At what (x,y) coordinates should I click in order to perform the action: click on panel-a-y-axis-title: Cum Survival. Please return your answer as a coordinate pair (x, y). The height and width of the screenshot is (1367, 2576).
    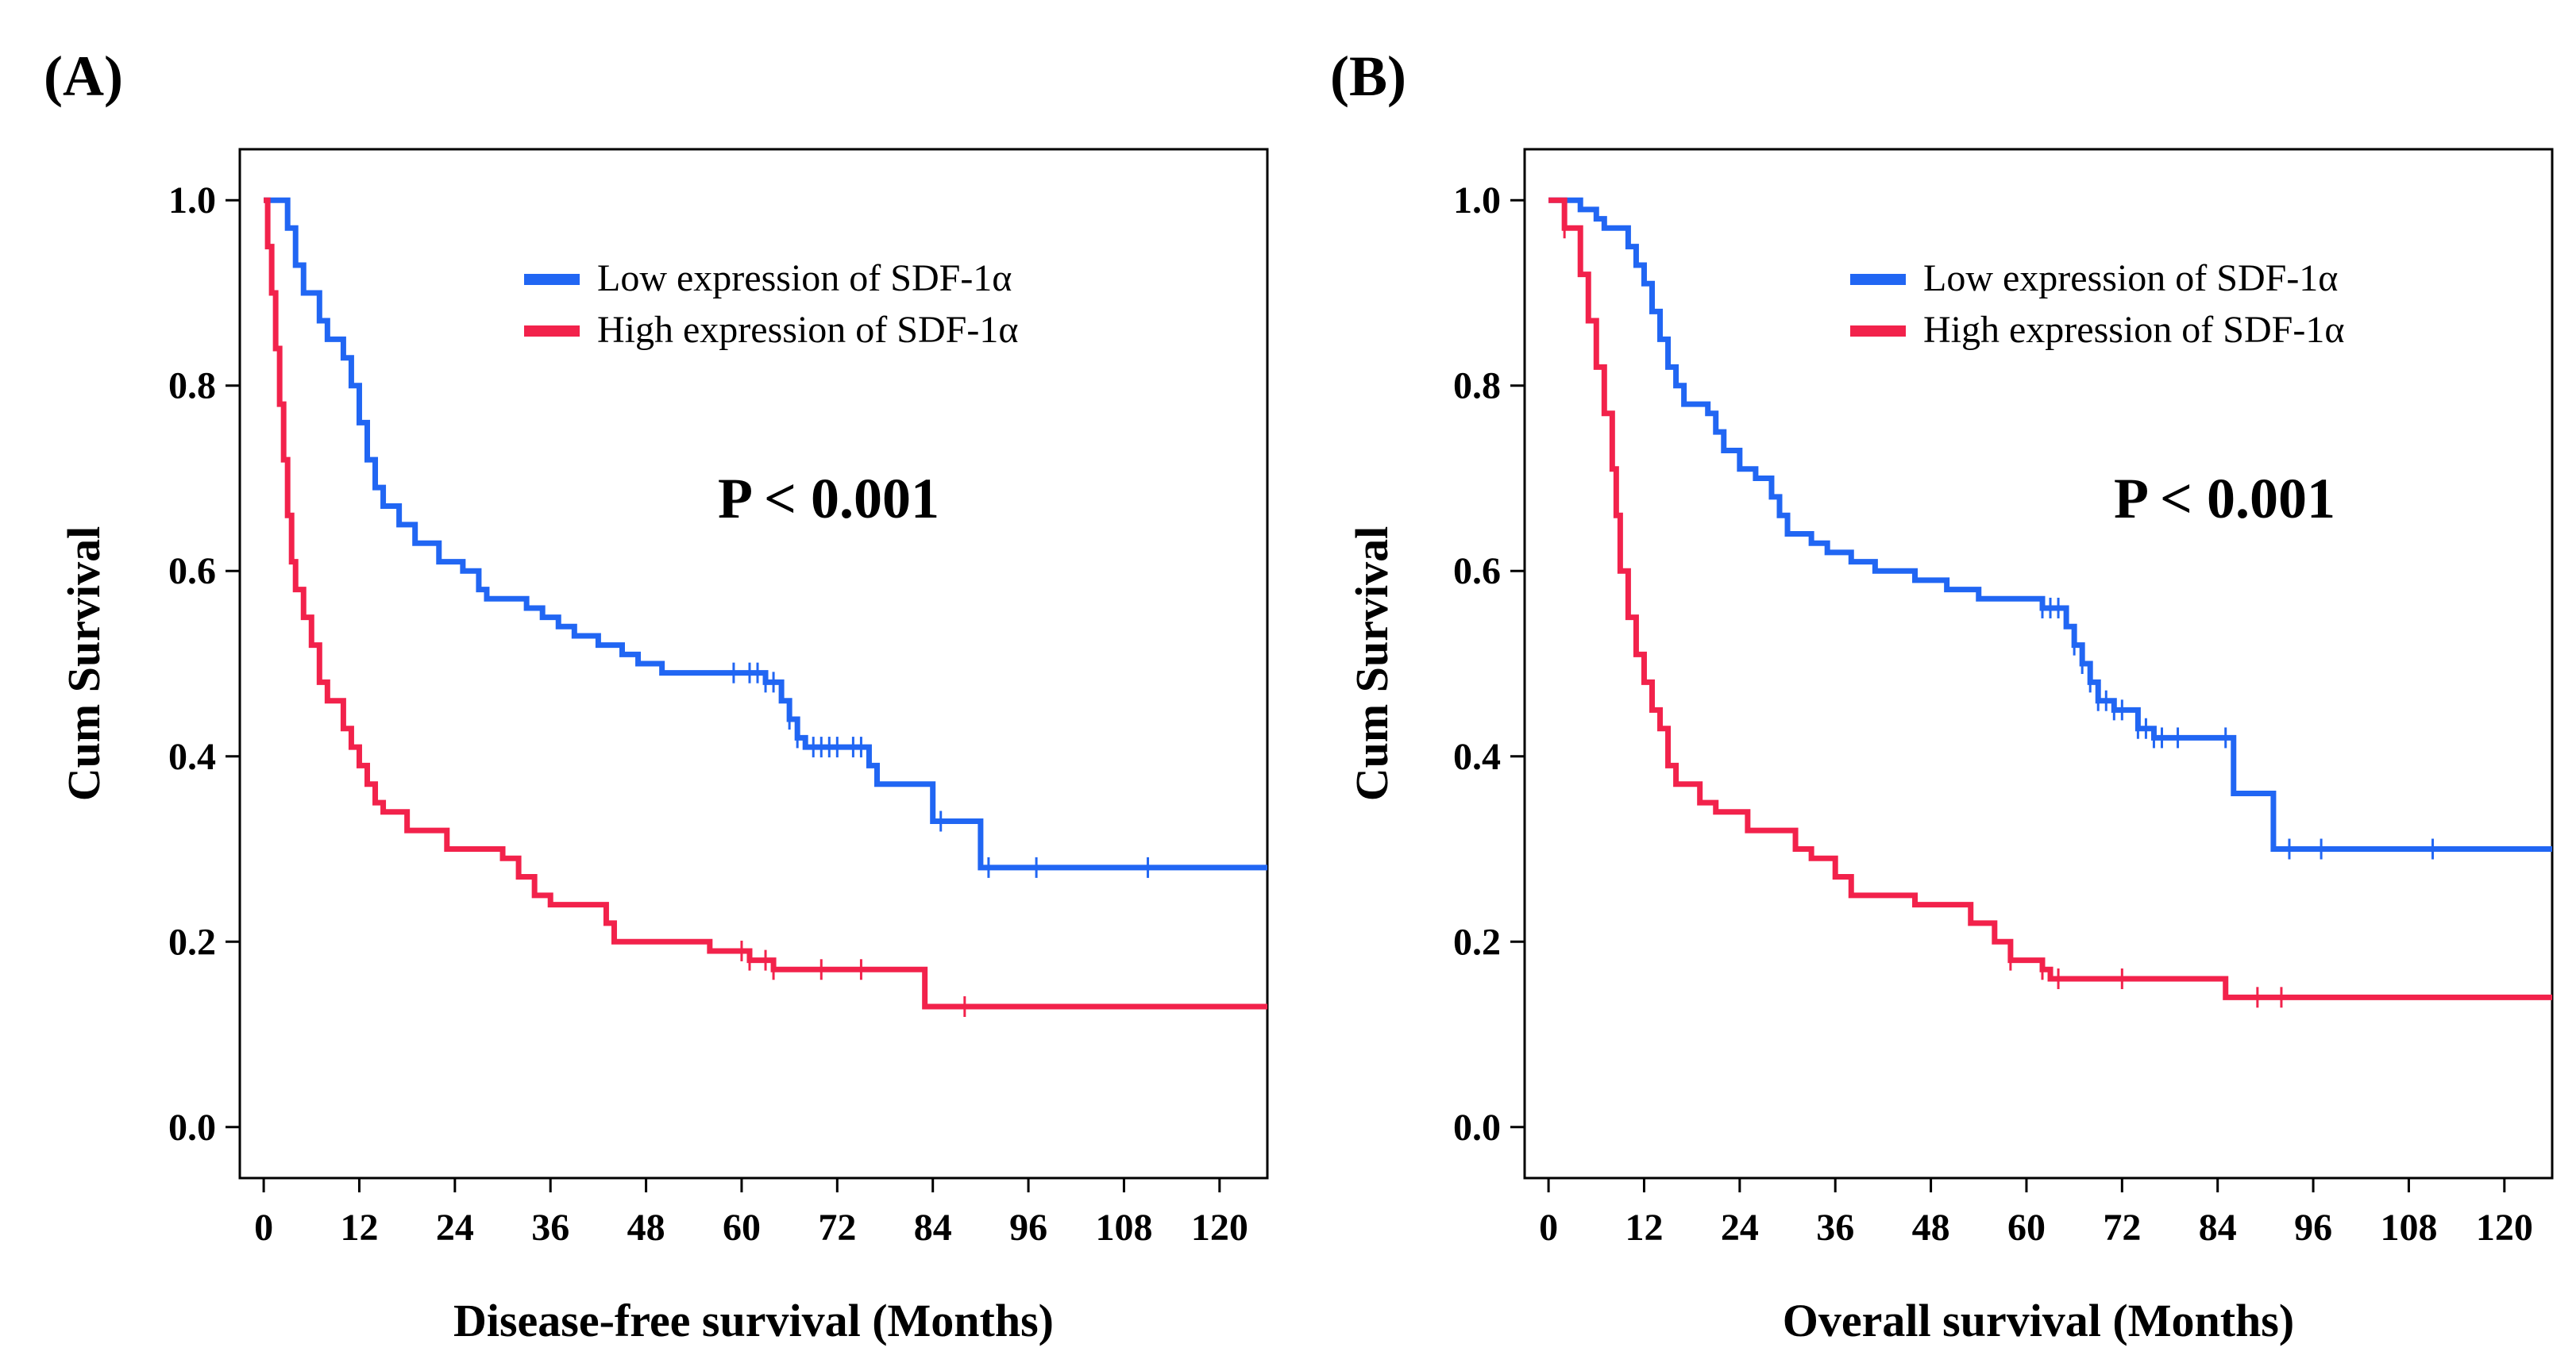
    Looking at the image, I should click on (84, 663).